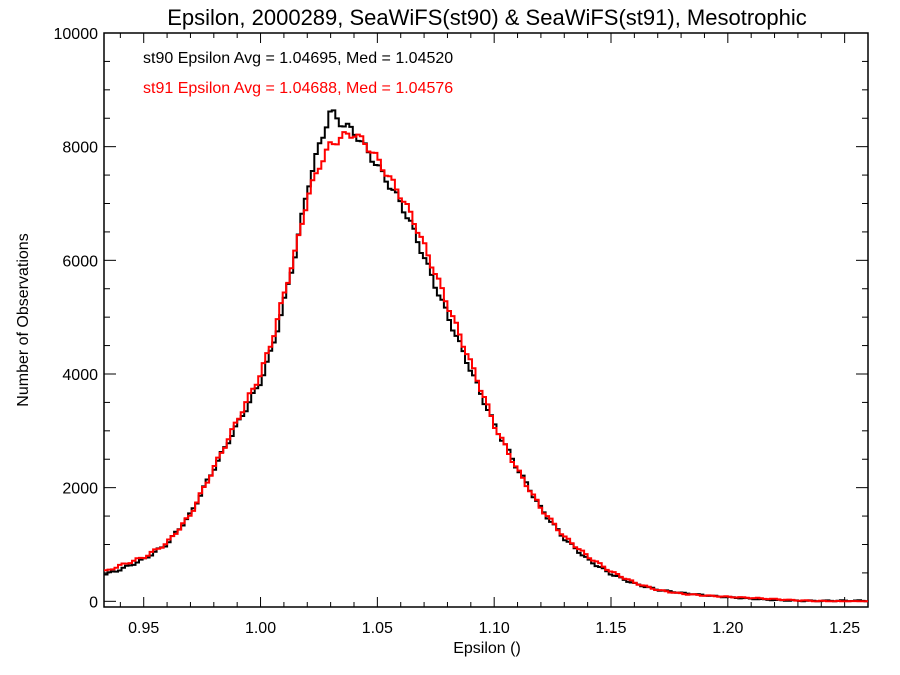 This screenshot has height=675, width=900. I want to click on y-axis-label: Number of Observations, so click(23, 319).